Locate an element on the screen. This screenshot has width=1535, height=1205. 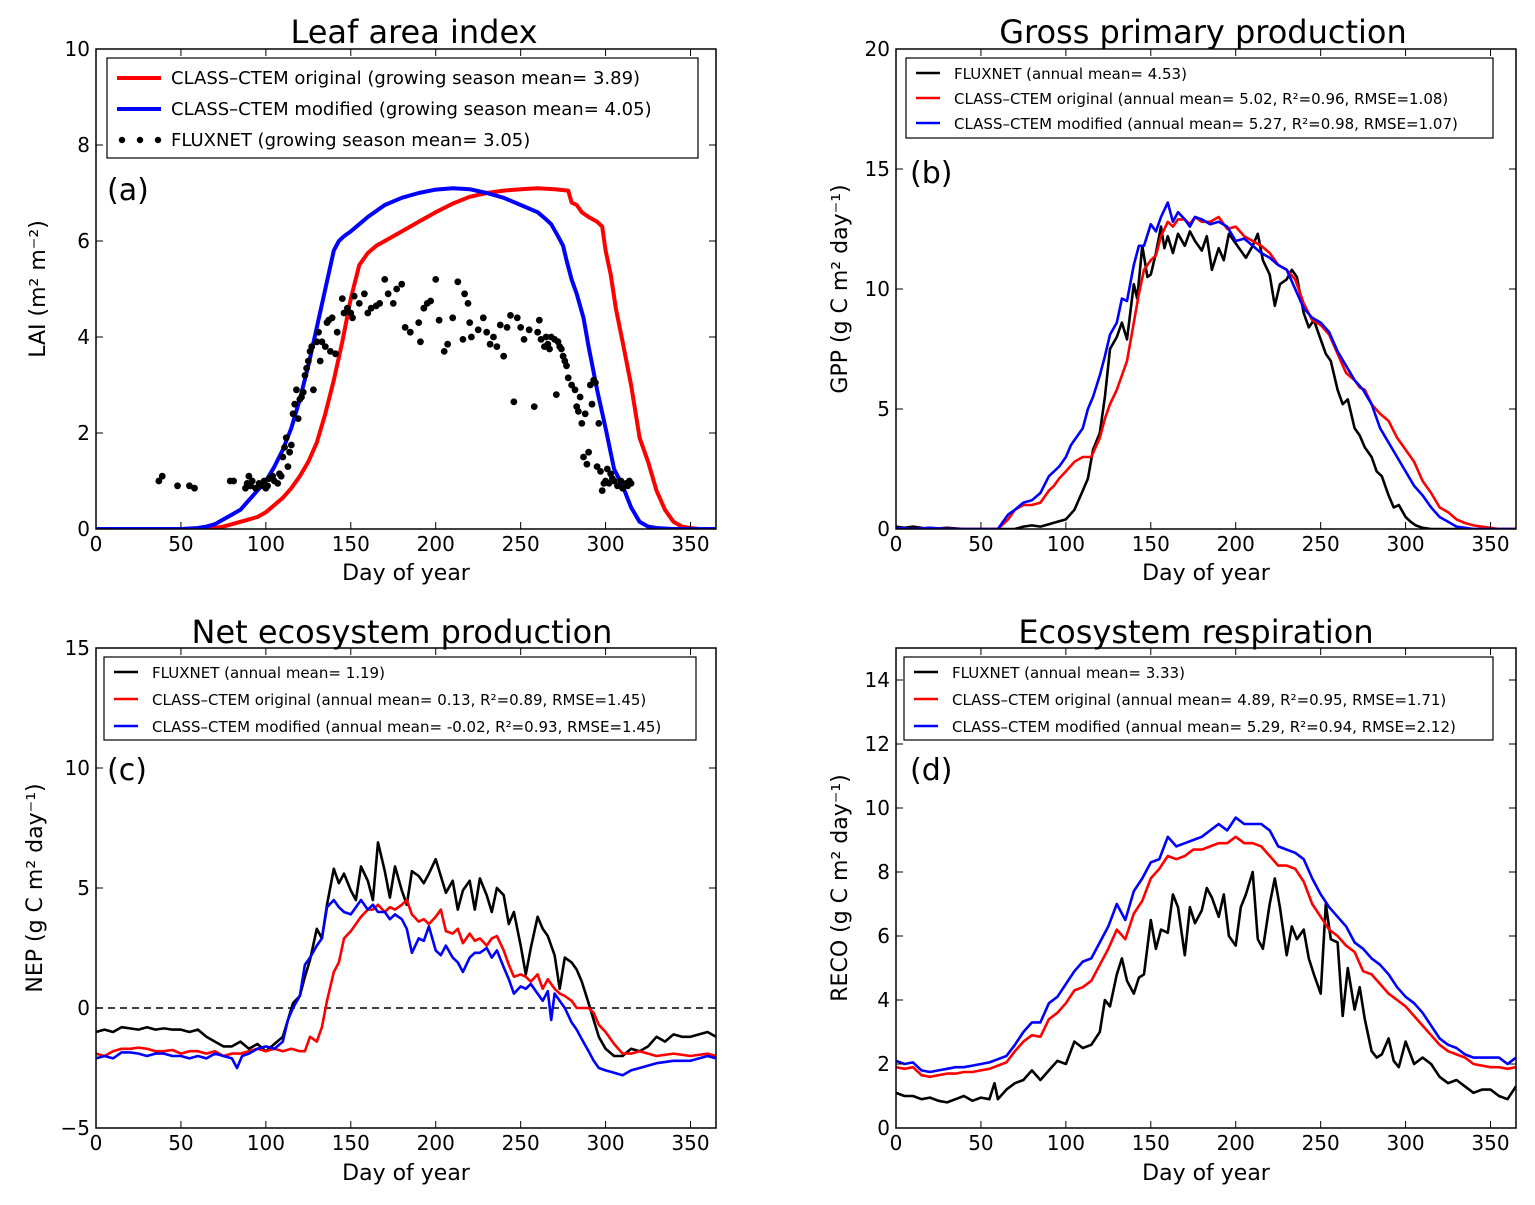
panel-c-xlabel: Day of year is located at coordinates (406, 1173).